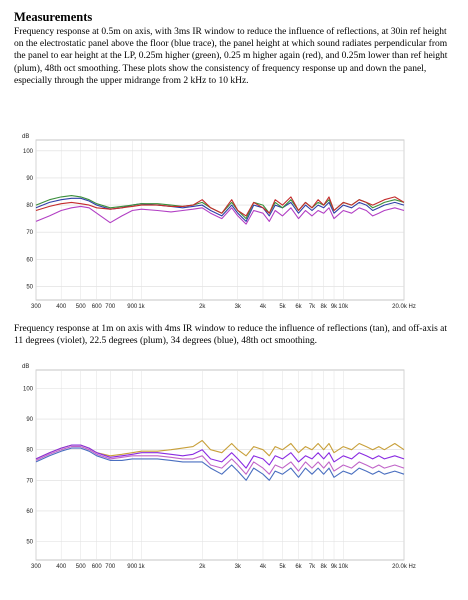 The height and width of the screenshot is (600, 468). I want to click on chart2-x-tick-label: 1k, so click(141, 567).